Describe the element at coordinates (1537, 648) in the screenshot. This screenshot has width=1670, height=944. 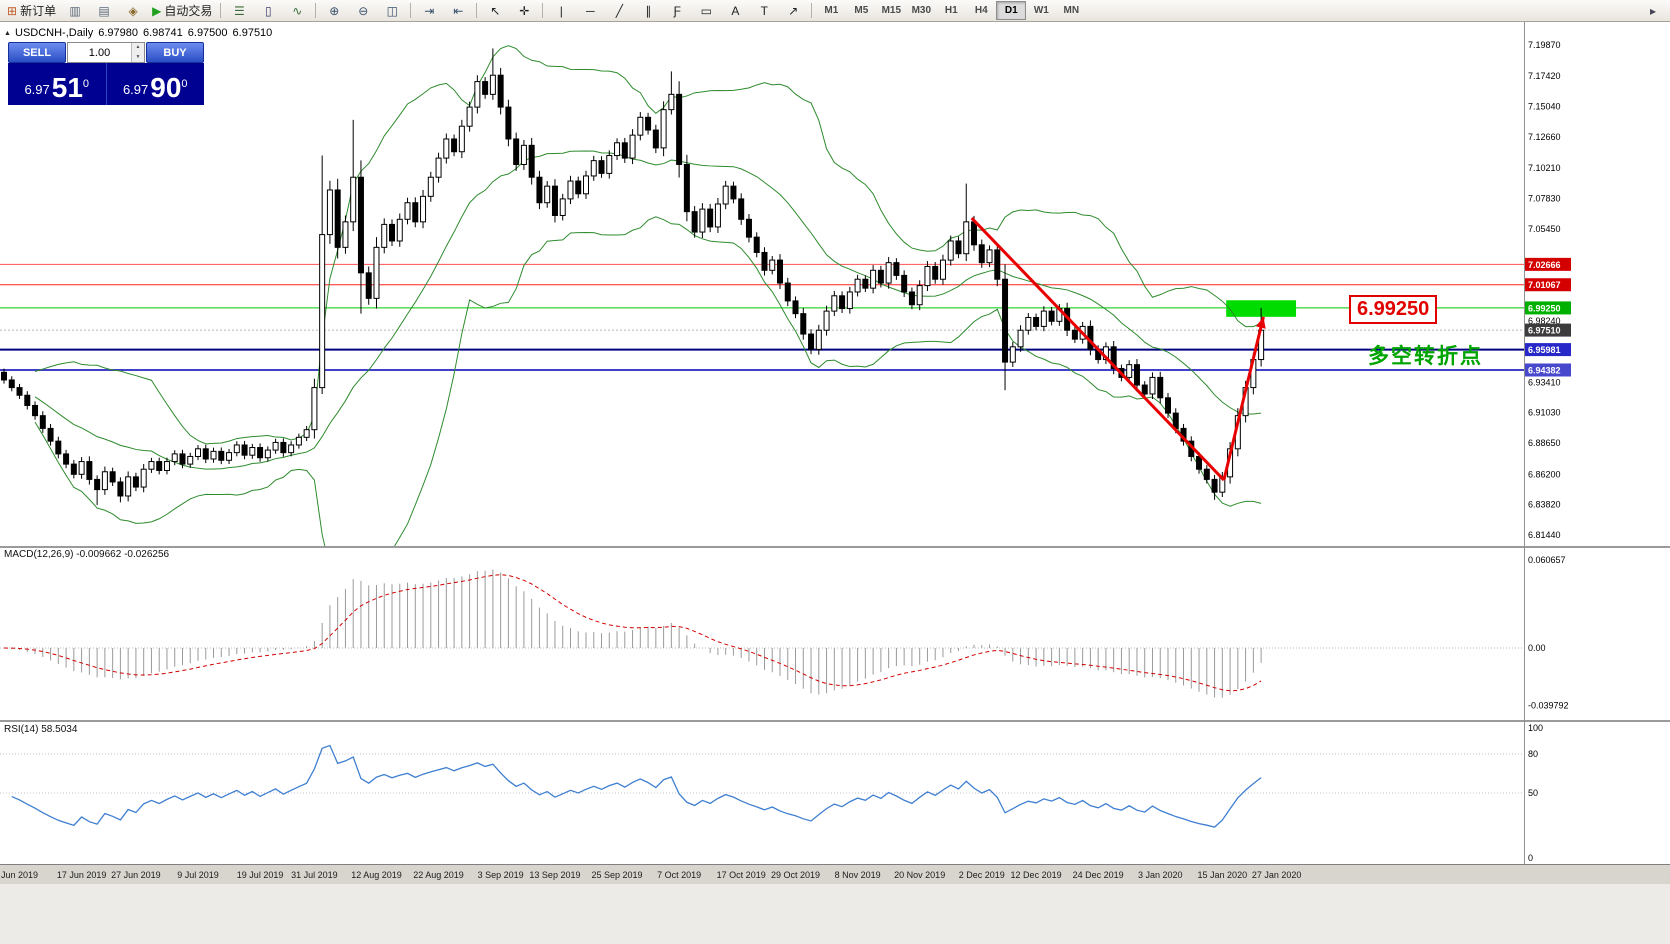
I see `svg-text: 0.00` at that location.